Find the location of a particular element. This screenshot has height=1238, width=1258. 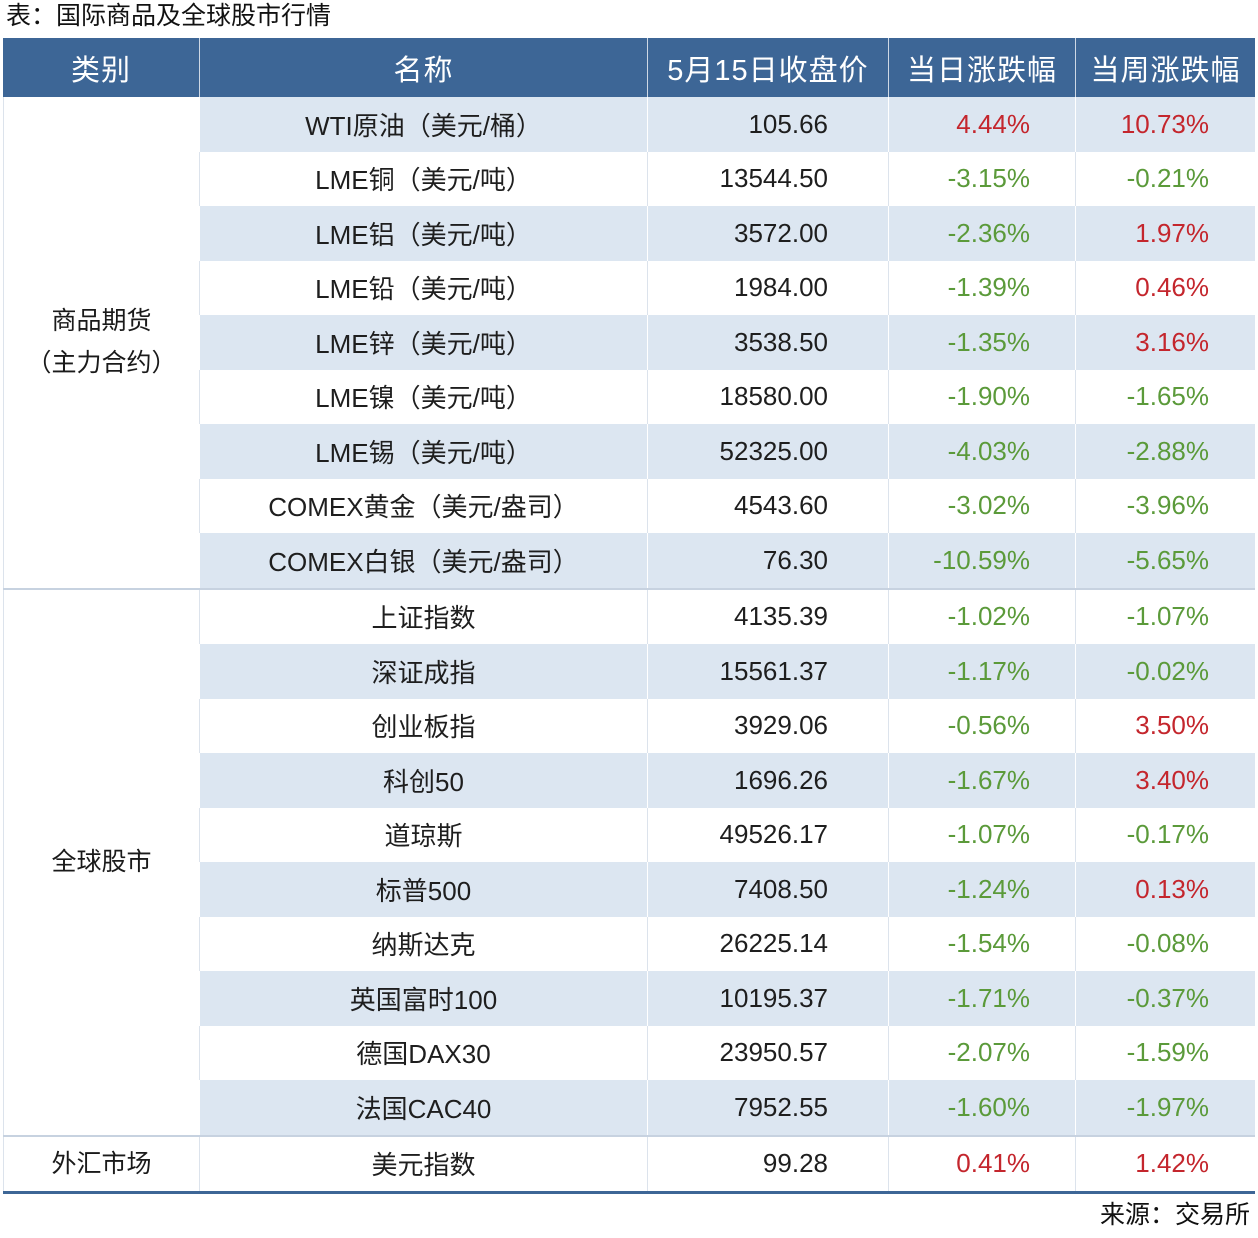

category-label: 外汇市场 is located at coordinates (101, 1163).